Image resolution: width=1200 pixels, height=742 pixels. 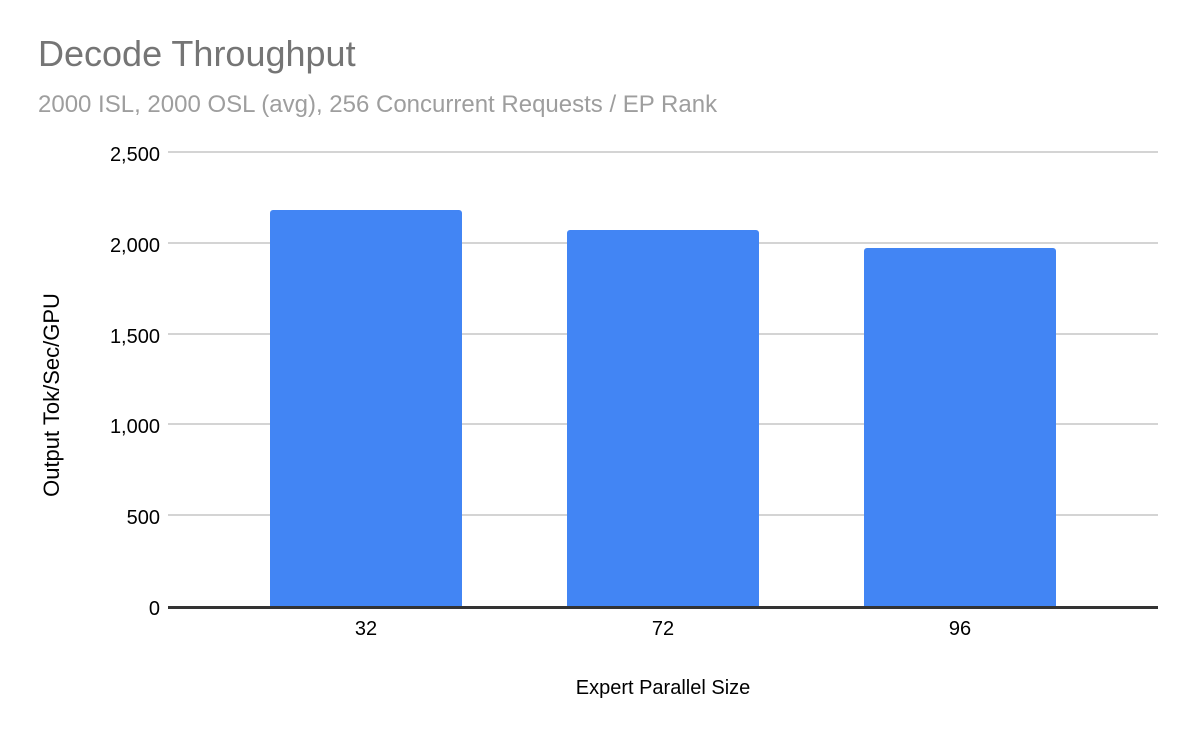 I want to click on x-axis-title: Expert Parallel Size, so click(x=663, y=688).